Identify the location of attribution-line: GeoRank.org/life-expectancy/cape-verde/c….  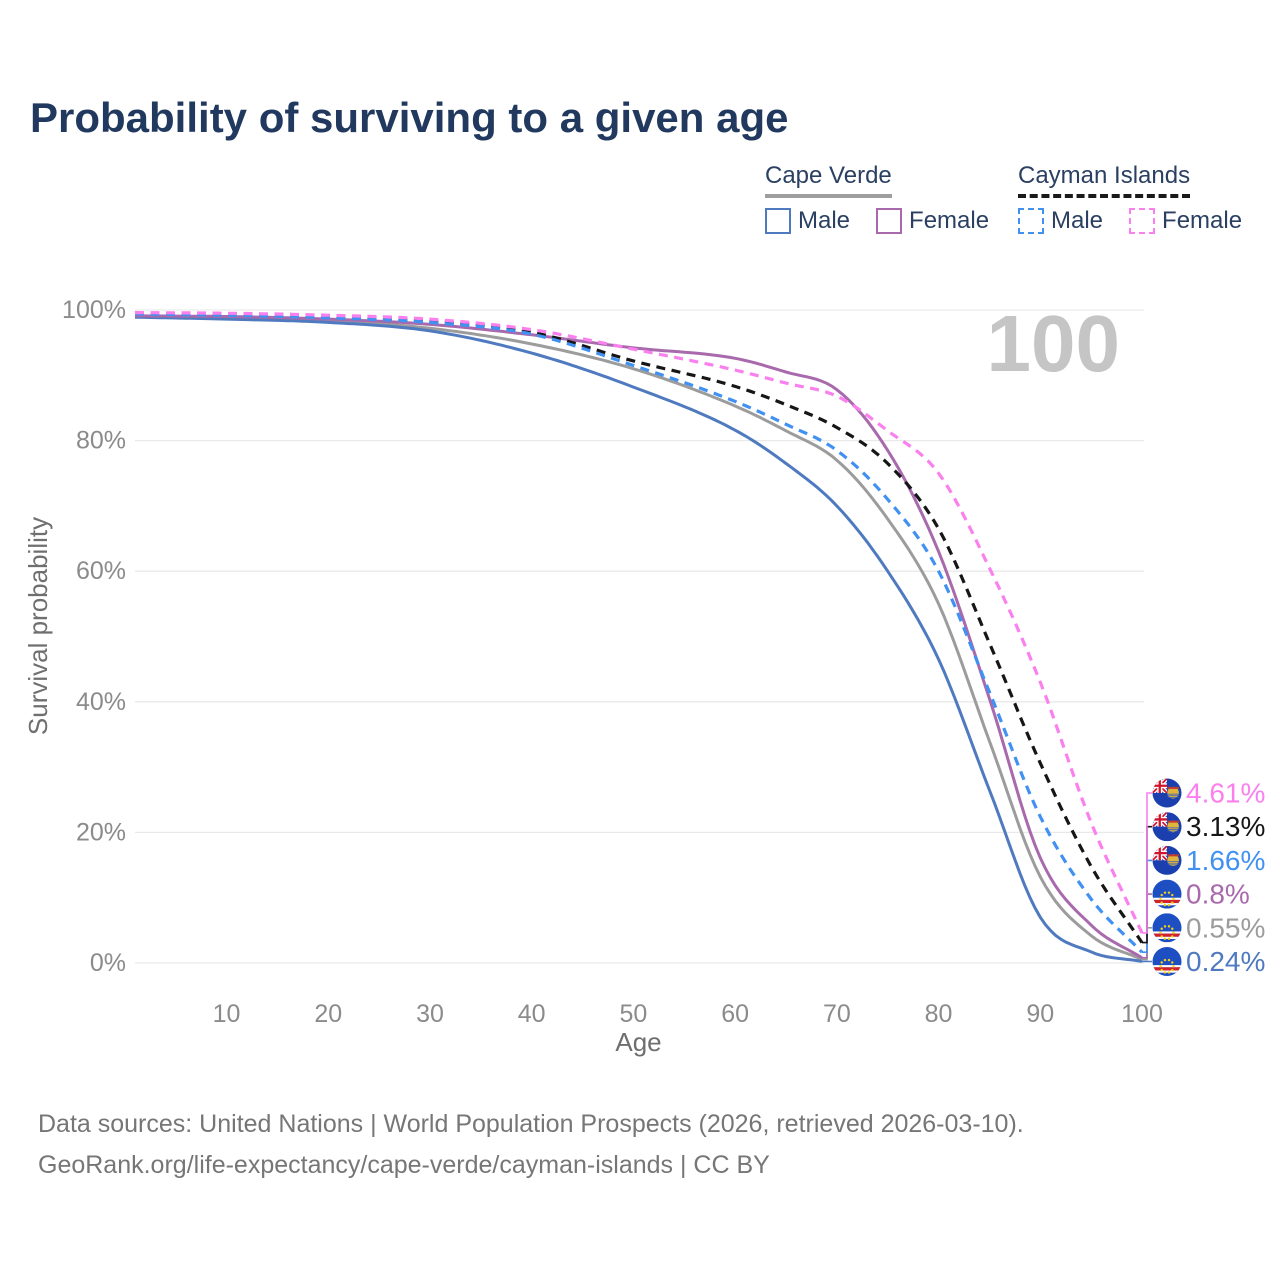
(404, 1165).